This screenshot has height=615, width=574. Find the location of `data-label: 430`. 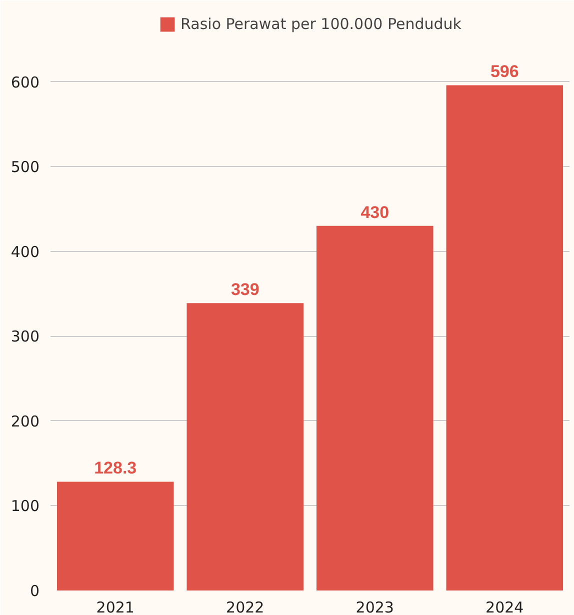

data-label: 430 is located at coordinates (375, 212).